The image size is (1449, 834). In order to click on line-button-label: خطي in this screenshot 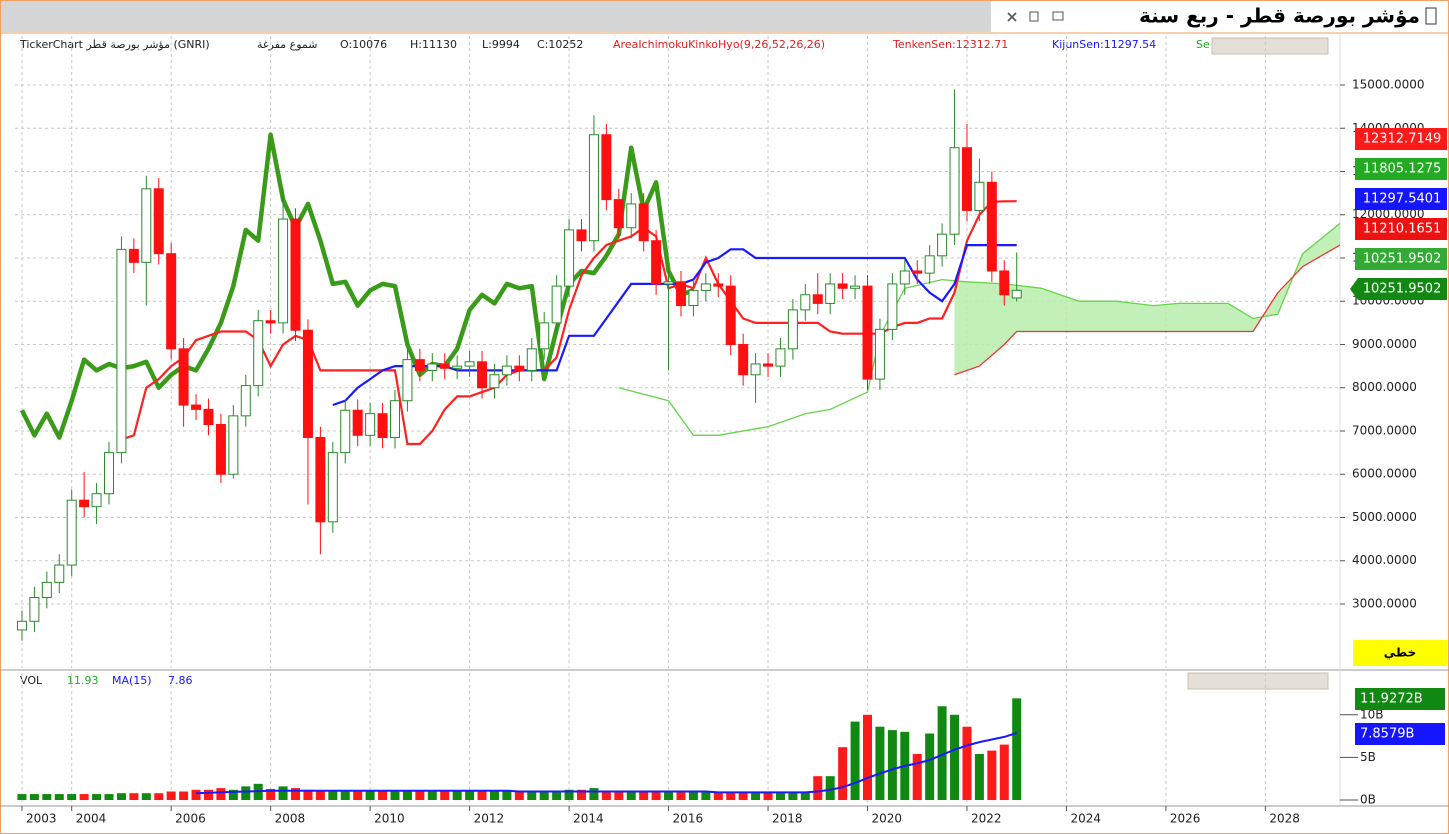, I will do `click(1400, 653)`.